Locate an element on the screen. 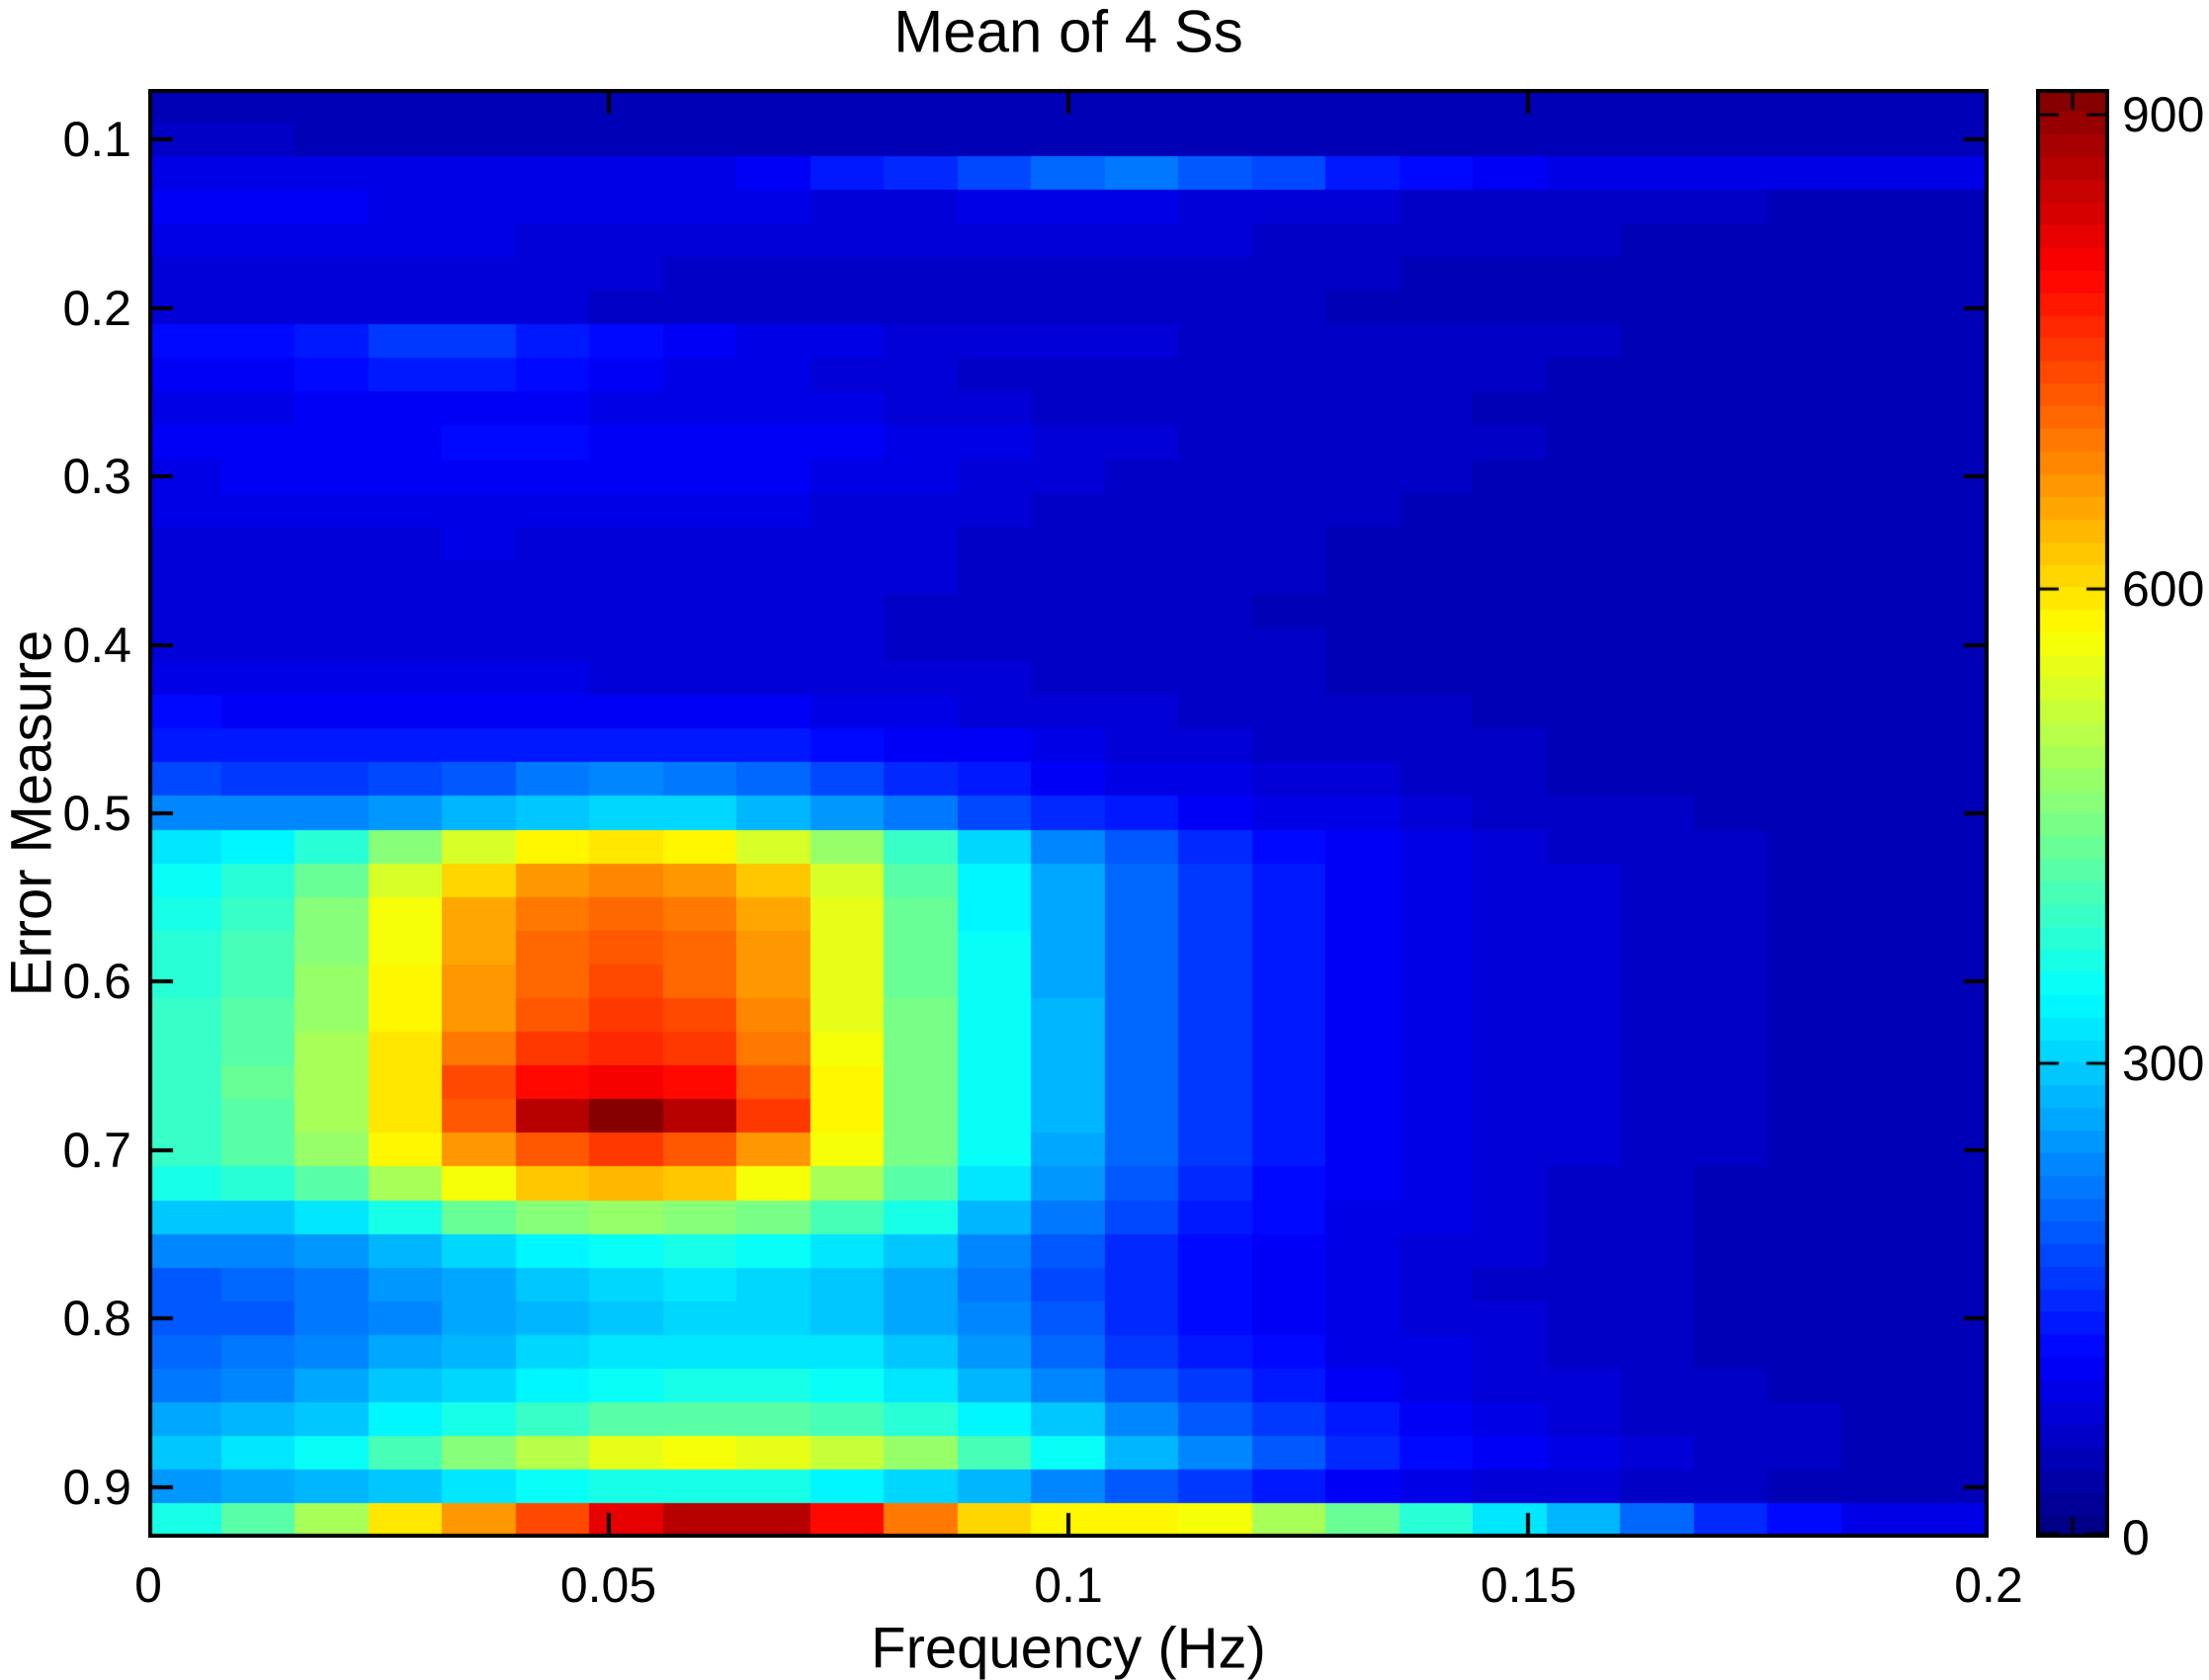 The image size is (2209, 1680). y-tick-label: 0.3 is located at coordinates (97, 477).